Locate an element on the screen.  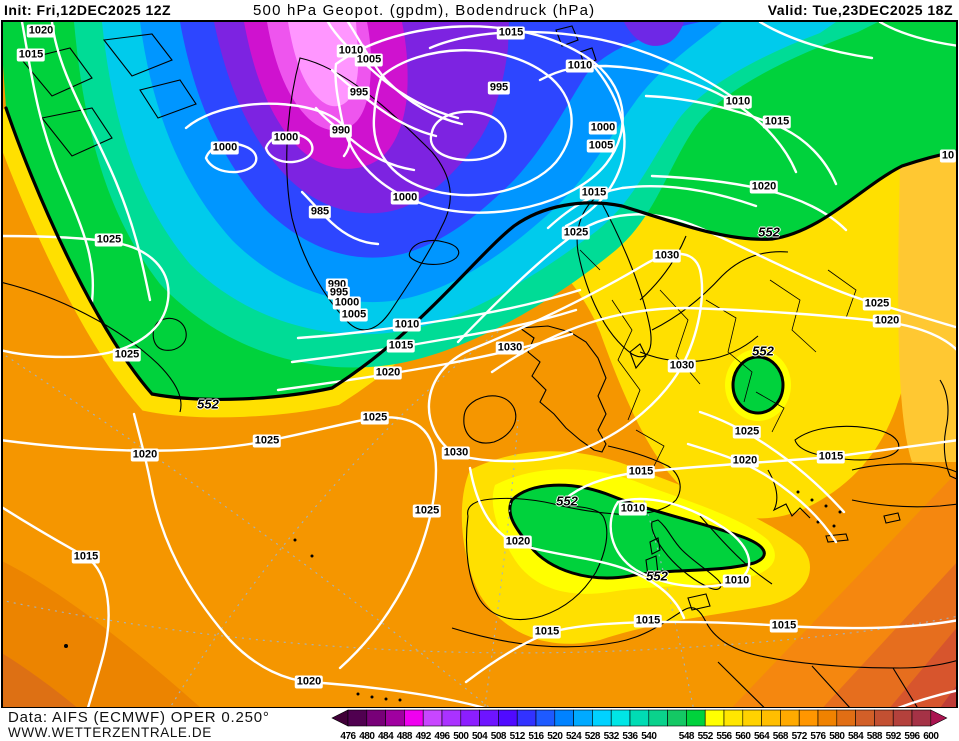
colorbar-tick-label: 576 is located at coordinates (818, 736).